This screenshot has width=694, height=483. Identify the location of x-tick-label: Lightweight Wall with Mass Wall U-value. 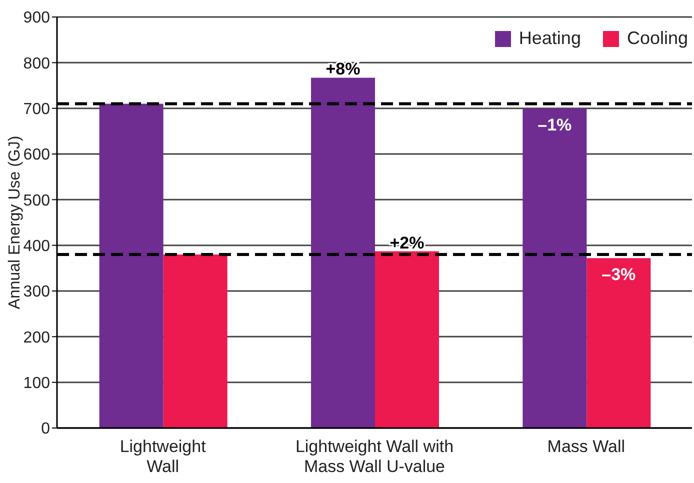
(374, 456).